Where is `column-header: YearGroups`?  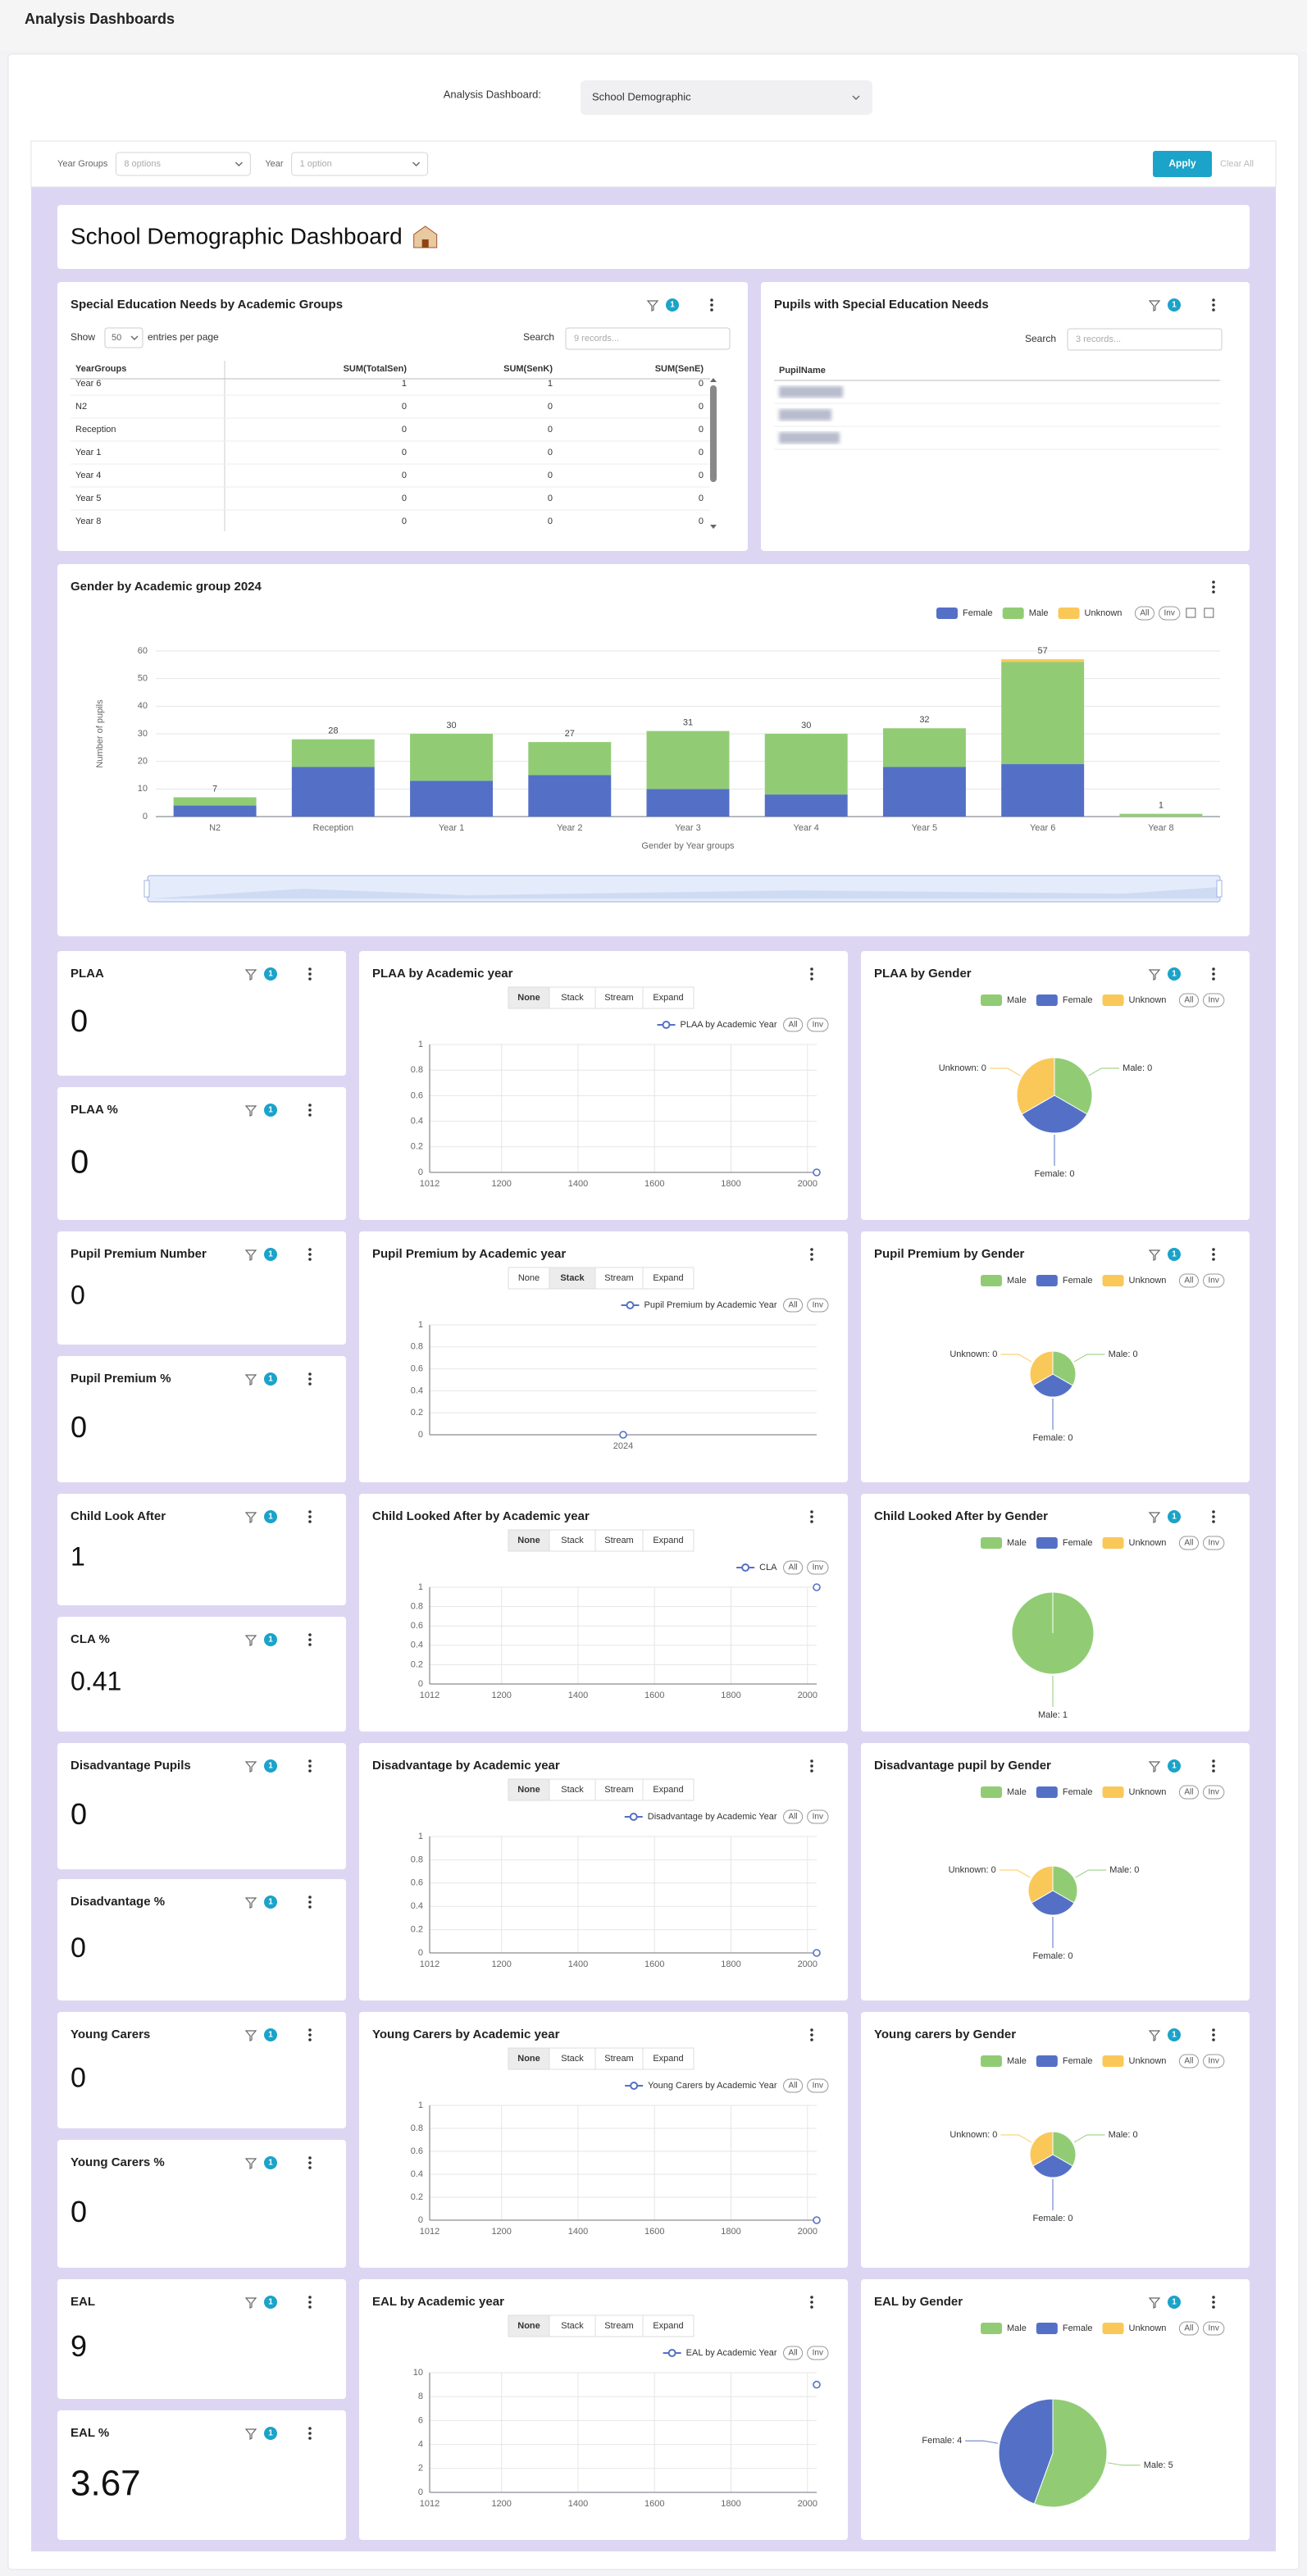
column-header: YearGroups is located at coordinates (100, 369).